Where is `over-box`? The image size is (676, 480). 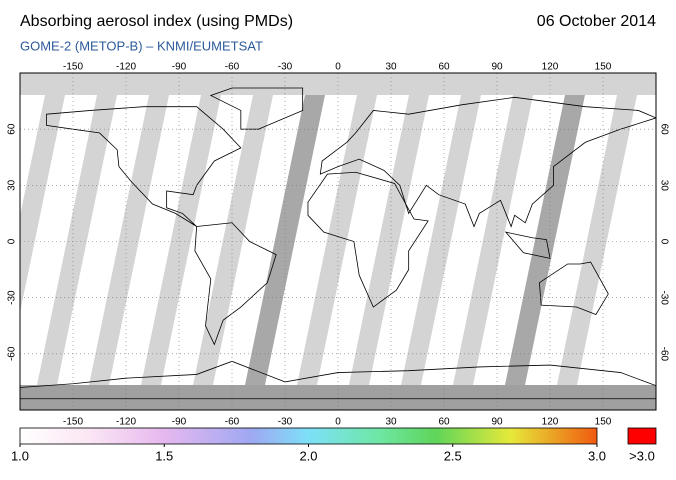
over-box is located at coordinates (642, 436).